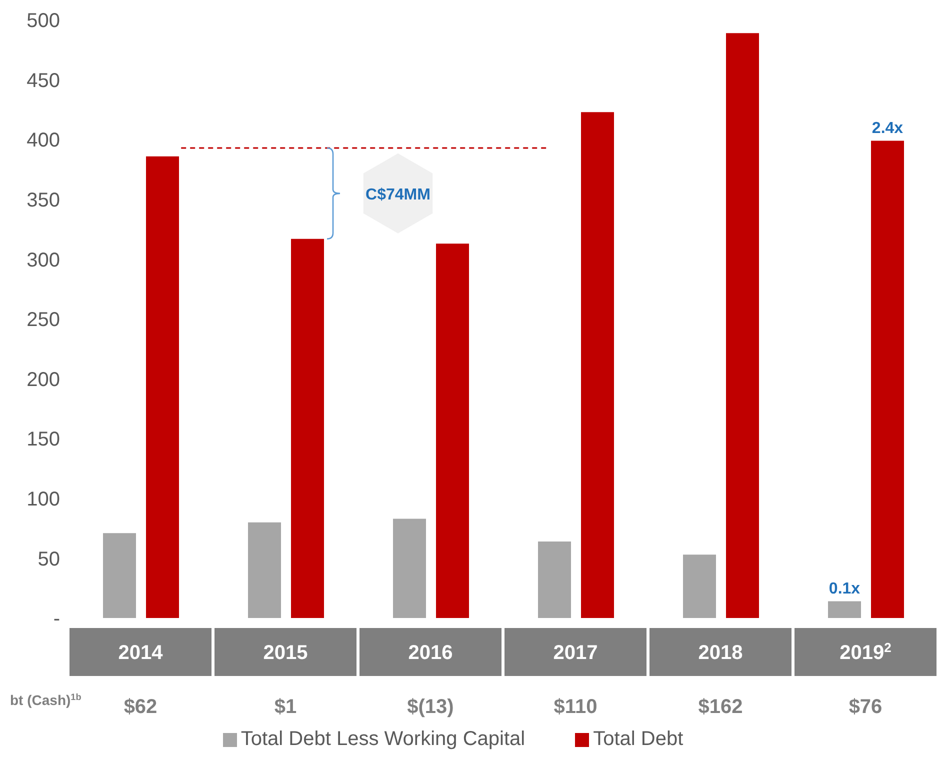 Image resolution: width=942 pixels, height=766 pixels. I want to click on text: $110, so click(576, 707).